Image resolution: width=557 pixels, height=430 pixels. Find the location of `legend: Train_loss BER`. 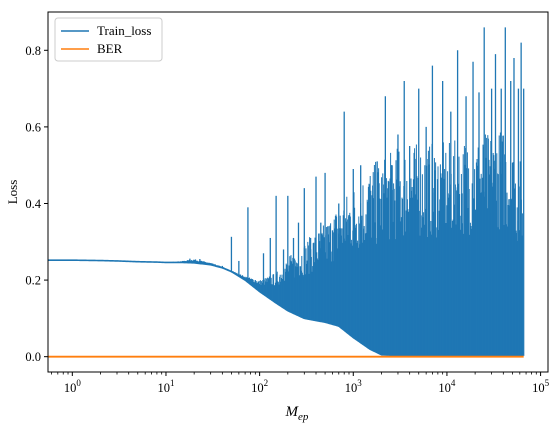

legend: Train_loss BER is located at coordinates (108, 39).